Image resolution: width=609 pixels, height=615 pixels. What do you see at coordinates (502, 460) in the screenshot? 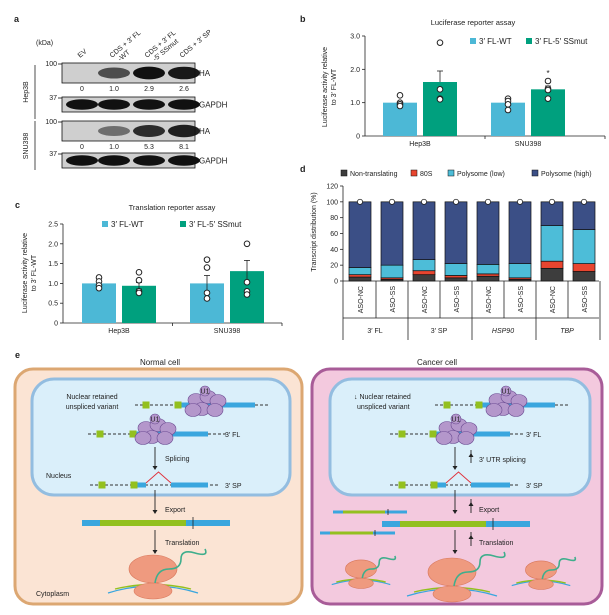
I see `cancer-splicing-label: 3′ UTR splicing` at bounding box center [502, 460].